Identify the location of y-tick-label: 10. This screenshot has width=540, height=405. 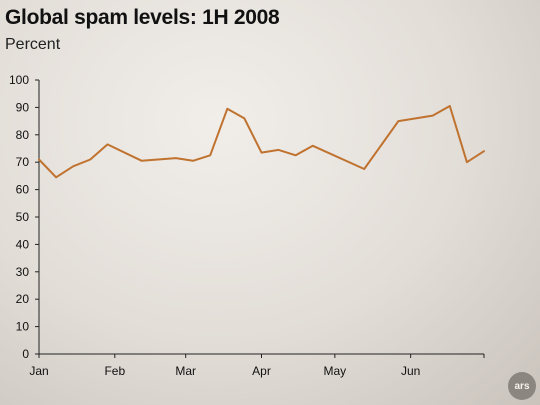
(23, 327).